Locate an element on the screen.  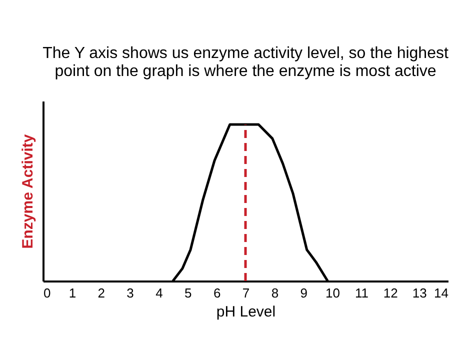
x-tick-label: 14 is located at coordinates (441, 293).